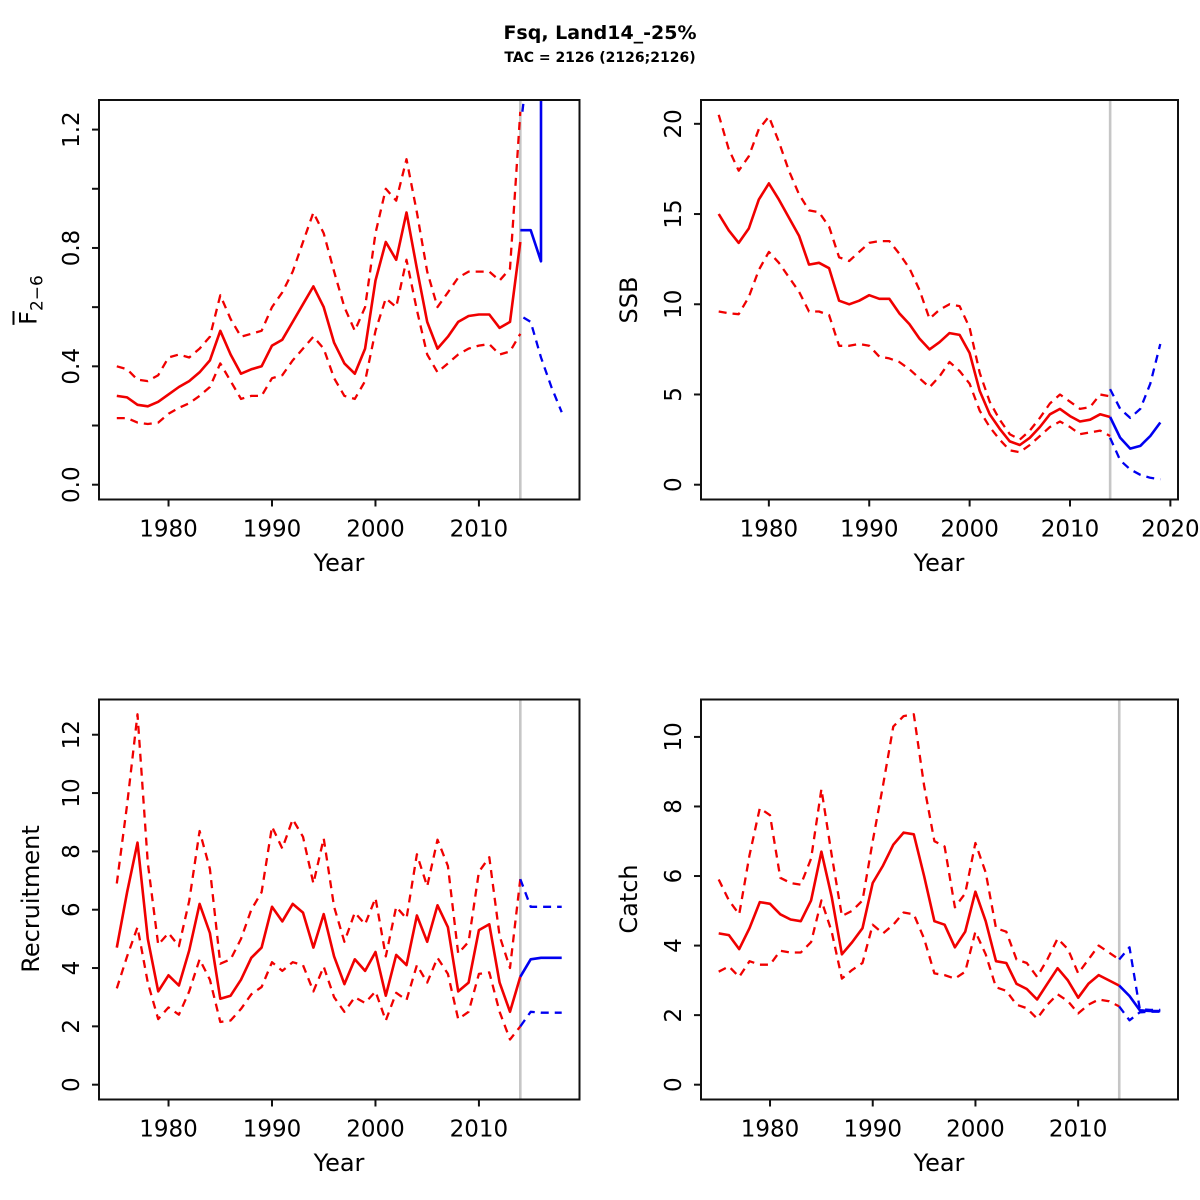 Image resolution: width=1200 pixels, height=1200 pixels. I want to click on recruitment-ytick-label: 8, so click(72, 851).